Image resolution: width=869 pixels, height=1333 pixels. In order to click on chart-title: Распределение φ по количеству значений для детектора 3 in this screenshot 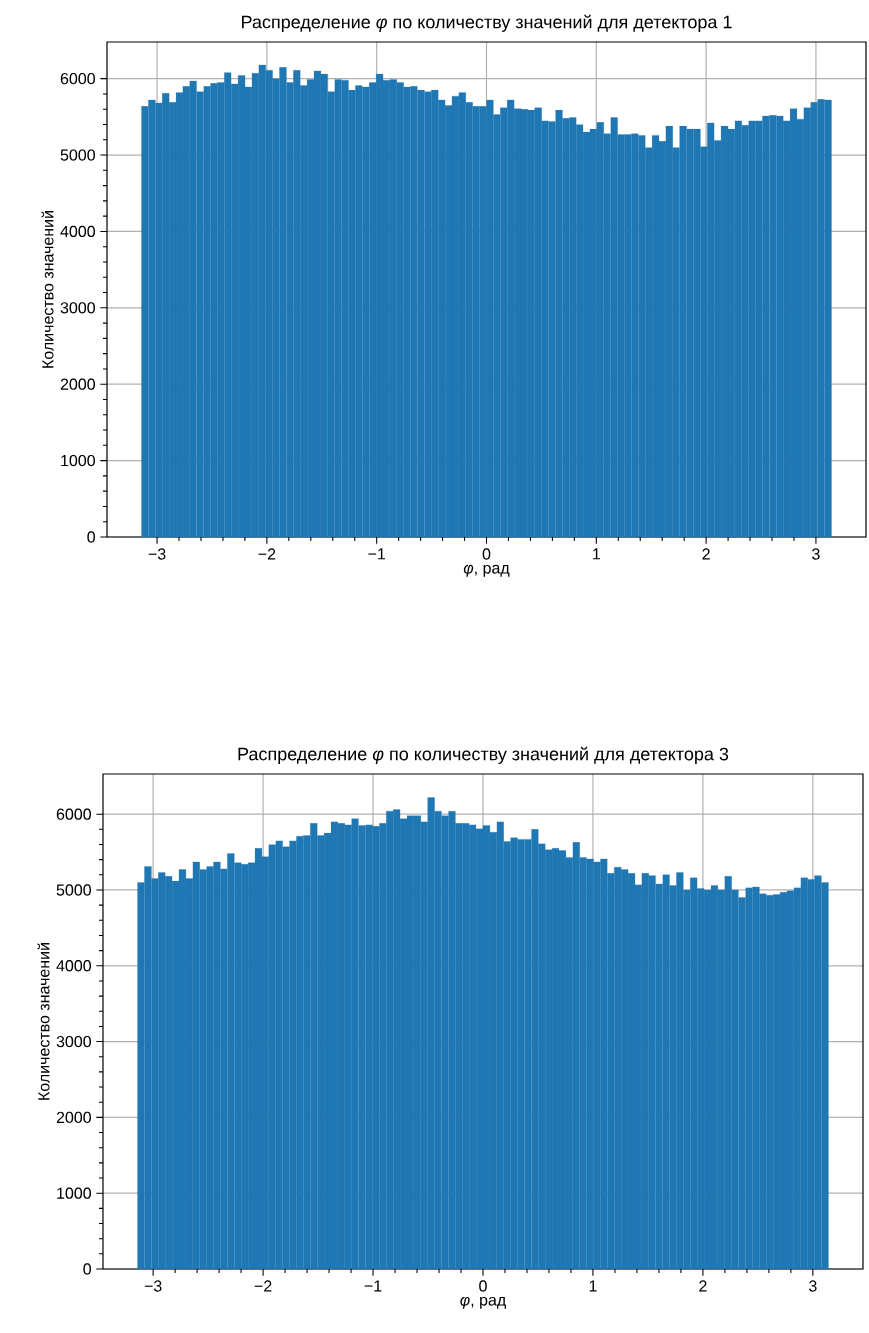, I will do `click(483, 755)`.